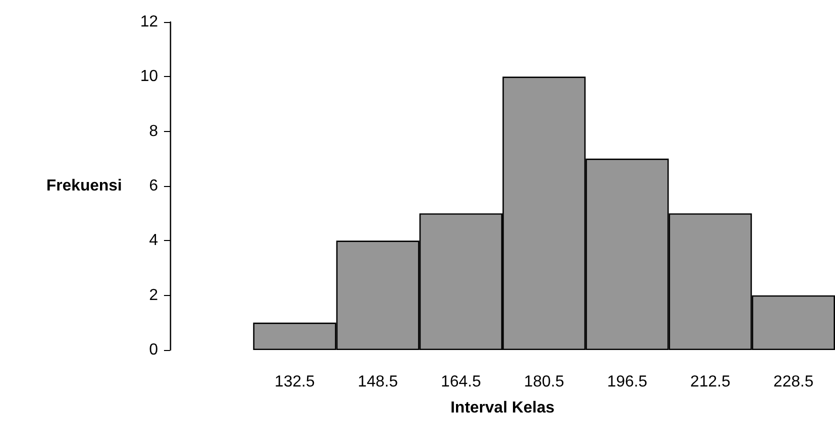 Image resolution: width=835 pixels, height=432 pixels. I want to click on y-tick-label: 10, so click(149, 77).